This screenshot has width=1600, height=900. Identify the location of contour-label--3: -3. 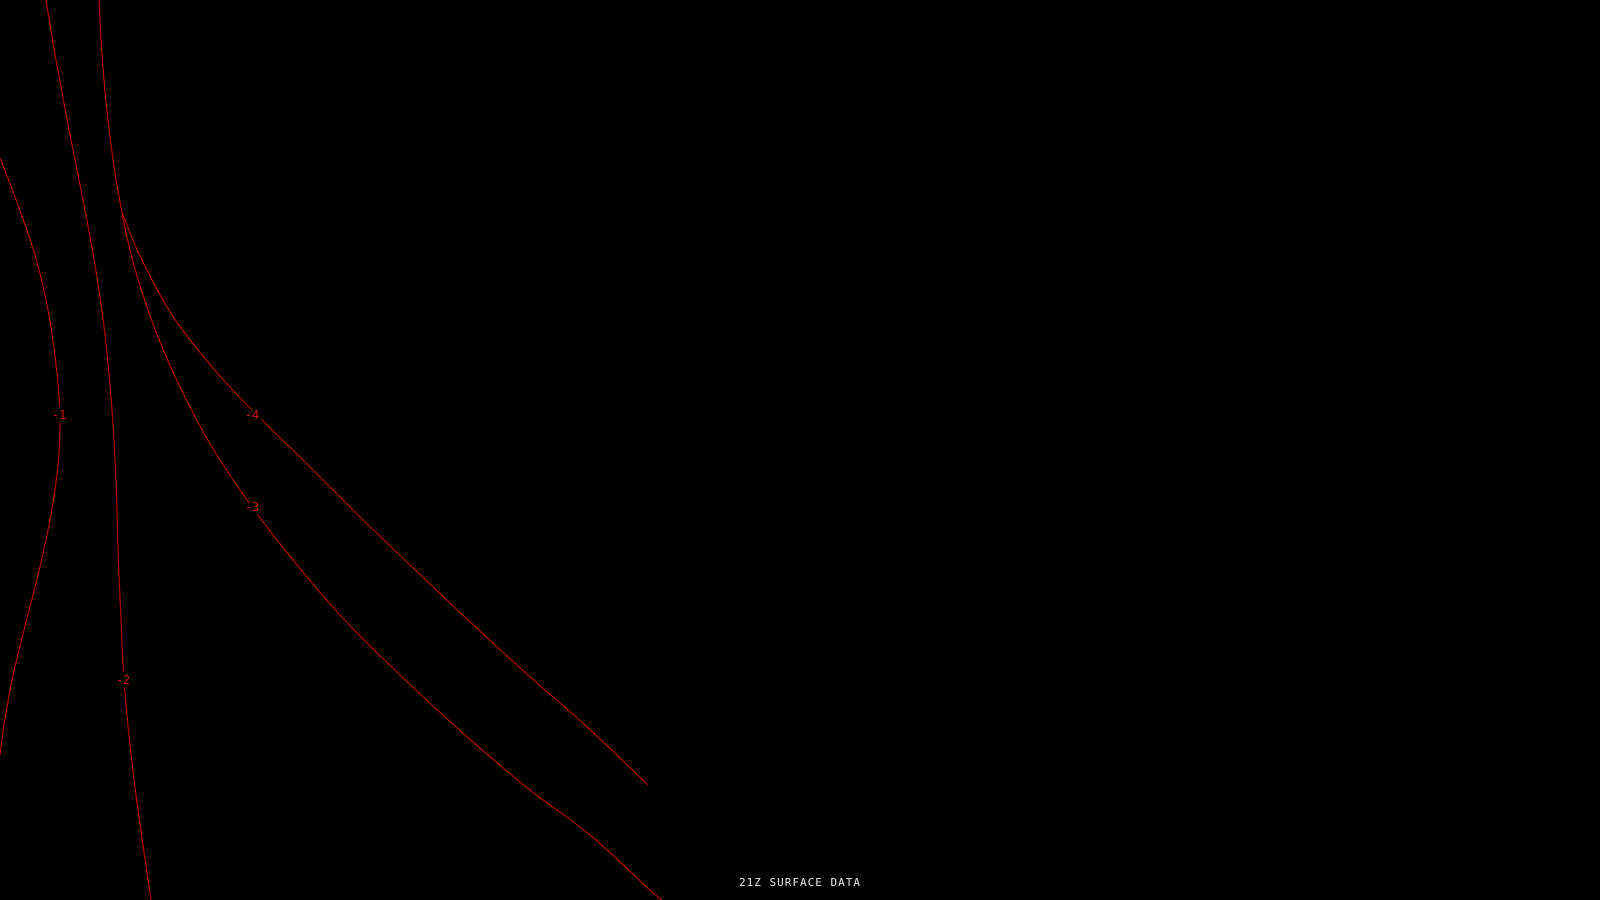
(252, 507).